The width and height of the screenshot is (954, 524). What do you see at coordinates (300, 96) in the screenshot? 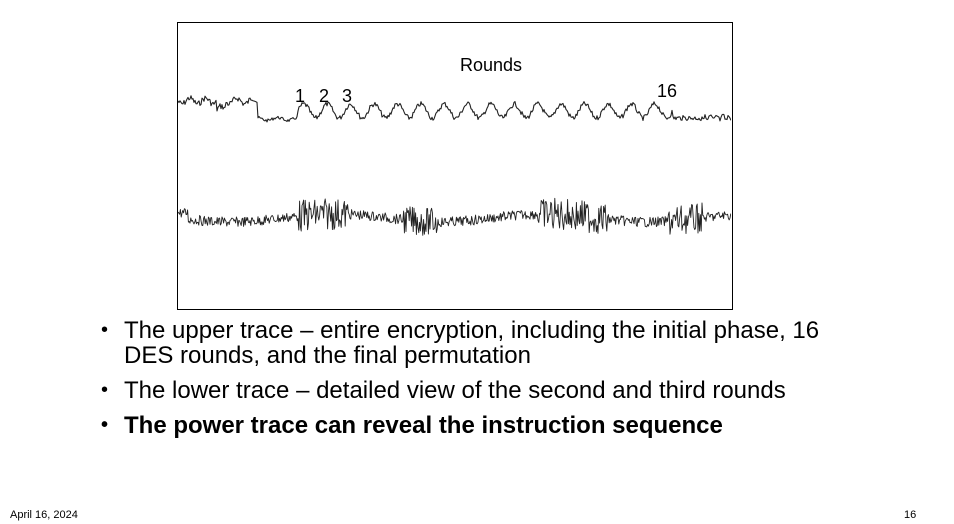
I see `round-label-1: 1` at bounding box center [300, 96].